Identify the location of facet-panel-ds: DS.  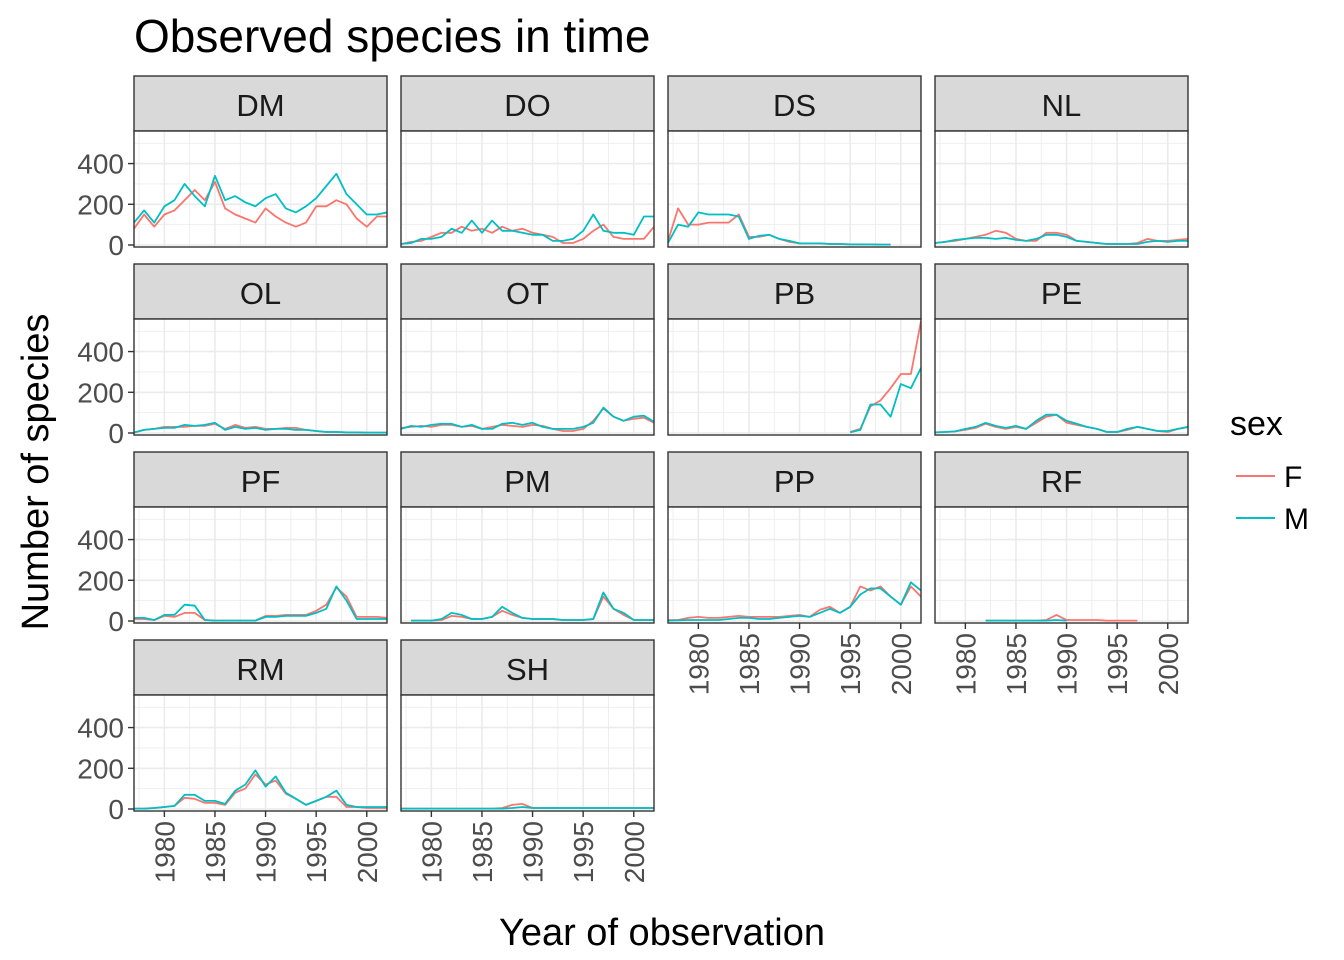
(794, 161).